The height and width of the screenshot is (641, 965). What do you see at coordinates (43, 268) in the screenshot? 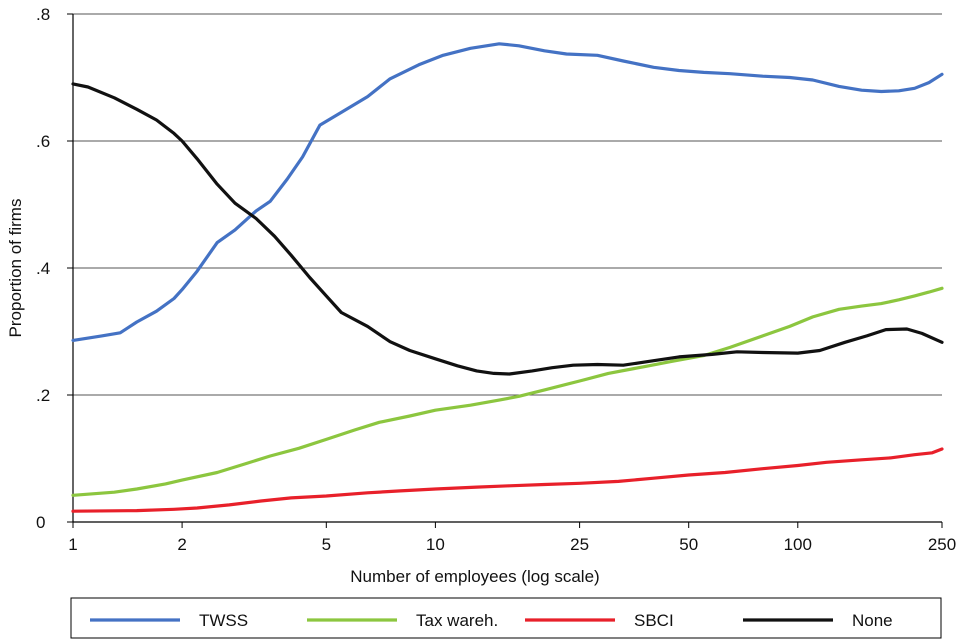
I see `y-tick-label: .4` at bounding box center [43, 268].